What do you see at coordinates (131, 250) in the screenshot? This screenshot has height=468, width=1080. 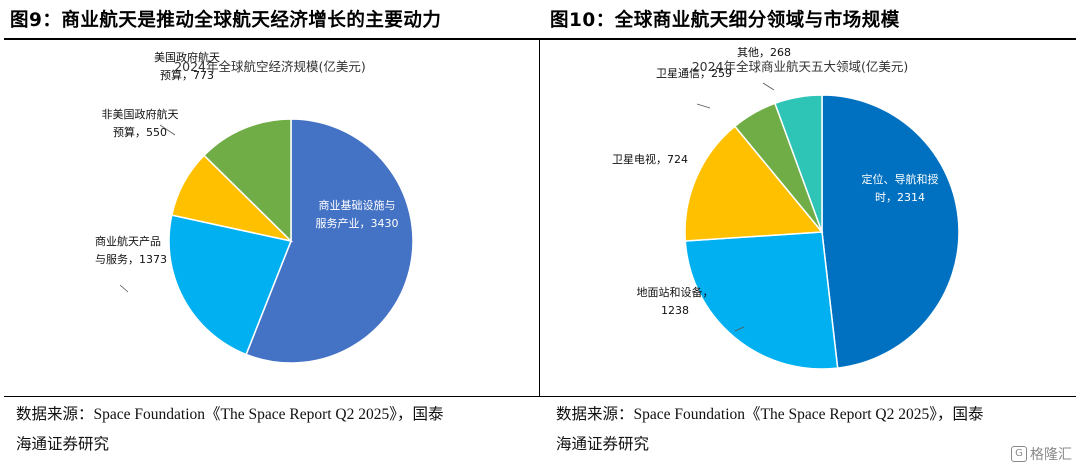 I see `slice-label-1: 商业航天产品与服务，1373` at bounding box center [131, 250].